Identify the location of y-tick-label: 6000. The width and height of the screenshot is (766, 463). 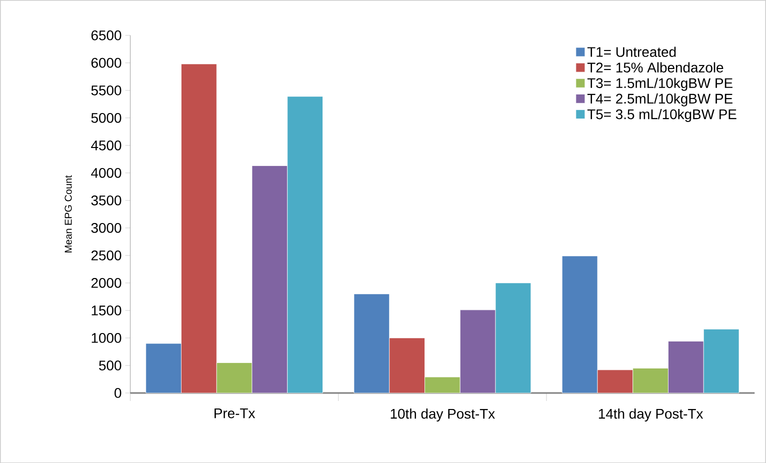
(106, 63).